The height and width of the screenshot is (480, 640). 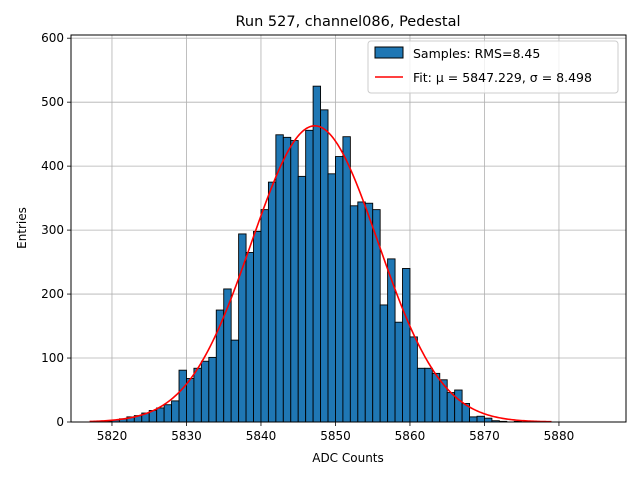 I want to click on y-tick-label: 600, so click(x=52, y=38).